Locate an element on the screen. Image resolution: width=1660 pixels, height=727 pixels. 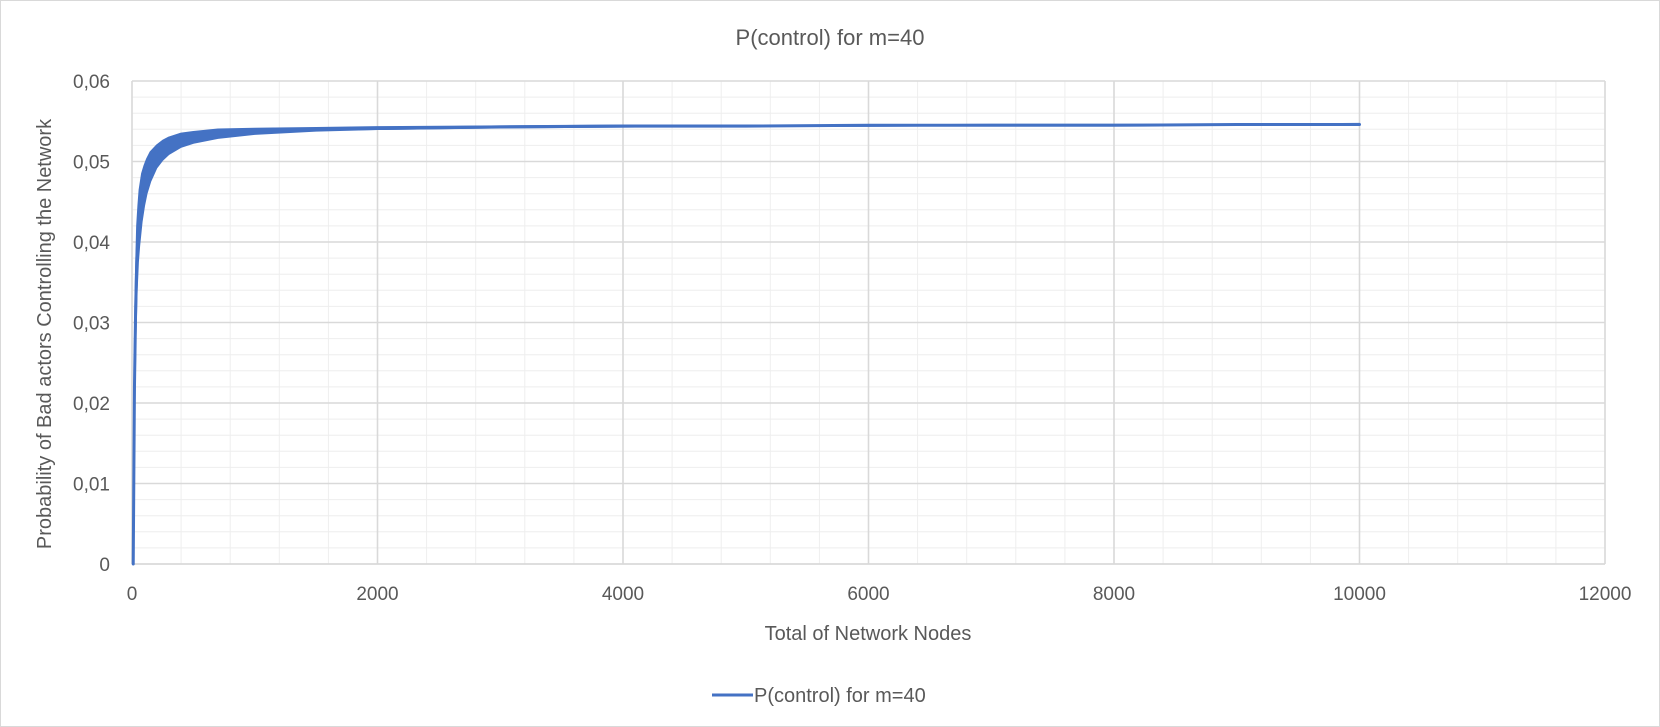
x-tick-label: 2000 is located at coordinates (377, 594).